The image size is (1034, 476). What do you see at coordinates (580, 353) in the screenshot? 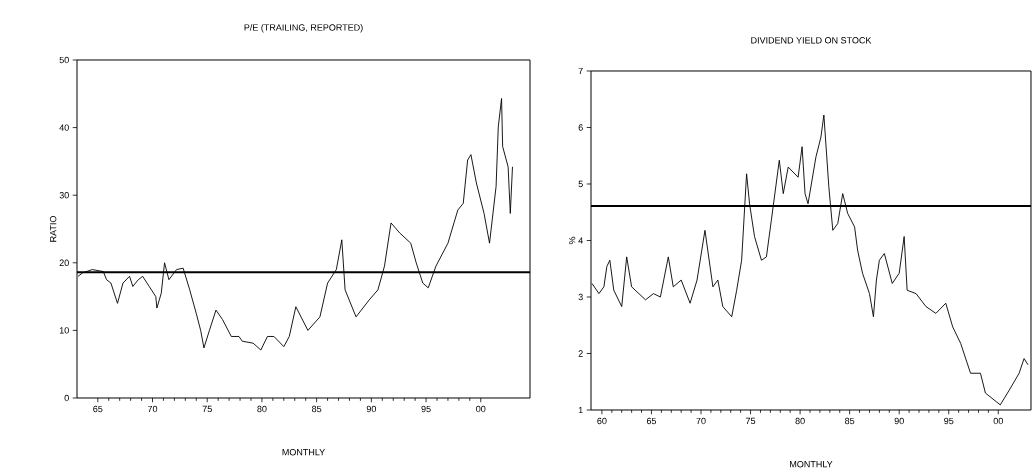
I see `y-tick-label: 2` at bounding box center [580, 353].